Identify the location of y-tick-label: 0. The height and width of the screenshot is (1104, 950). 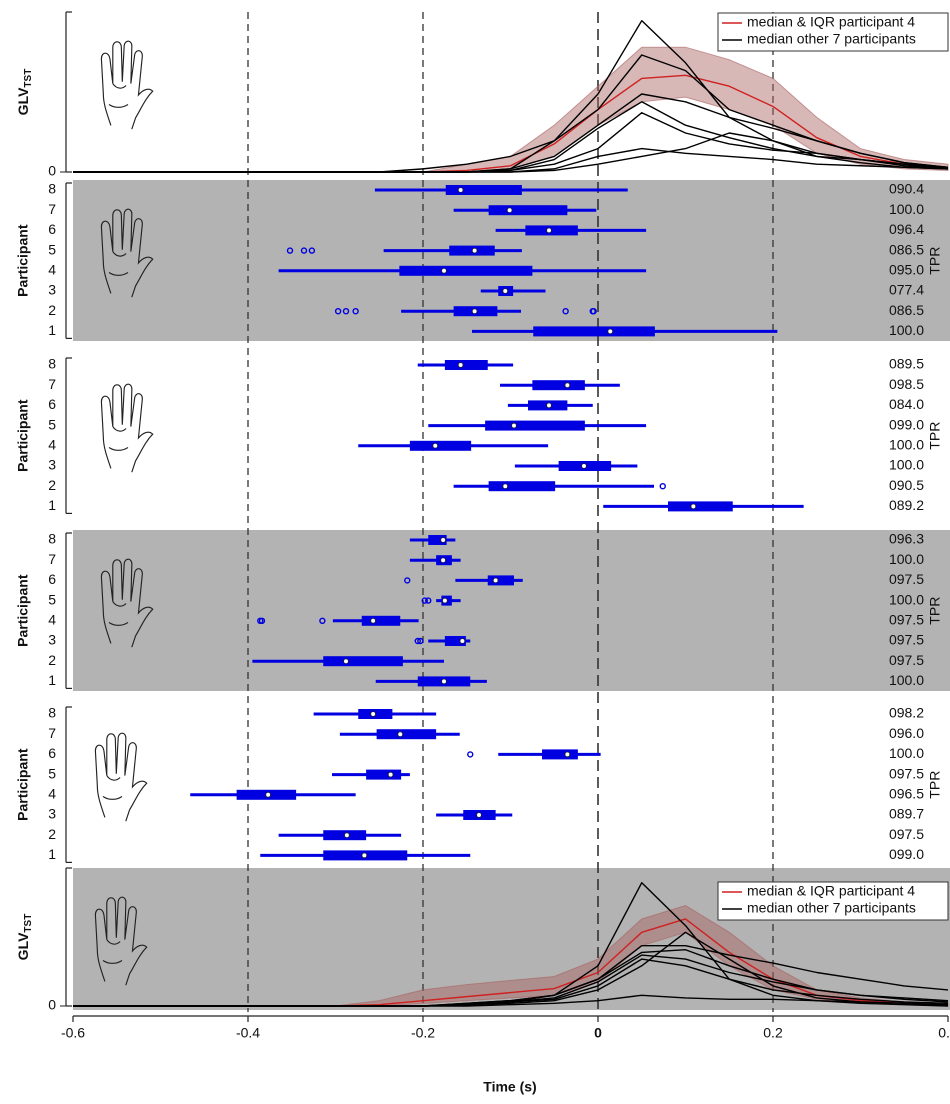
(52, 1005).